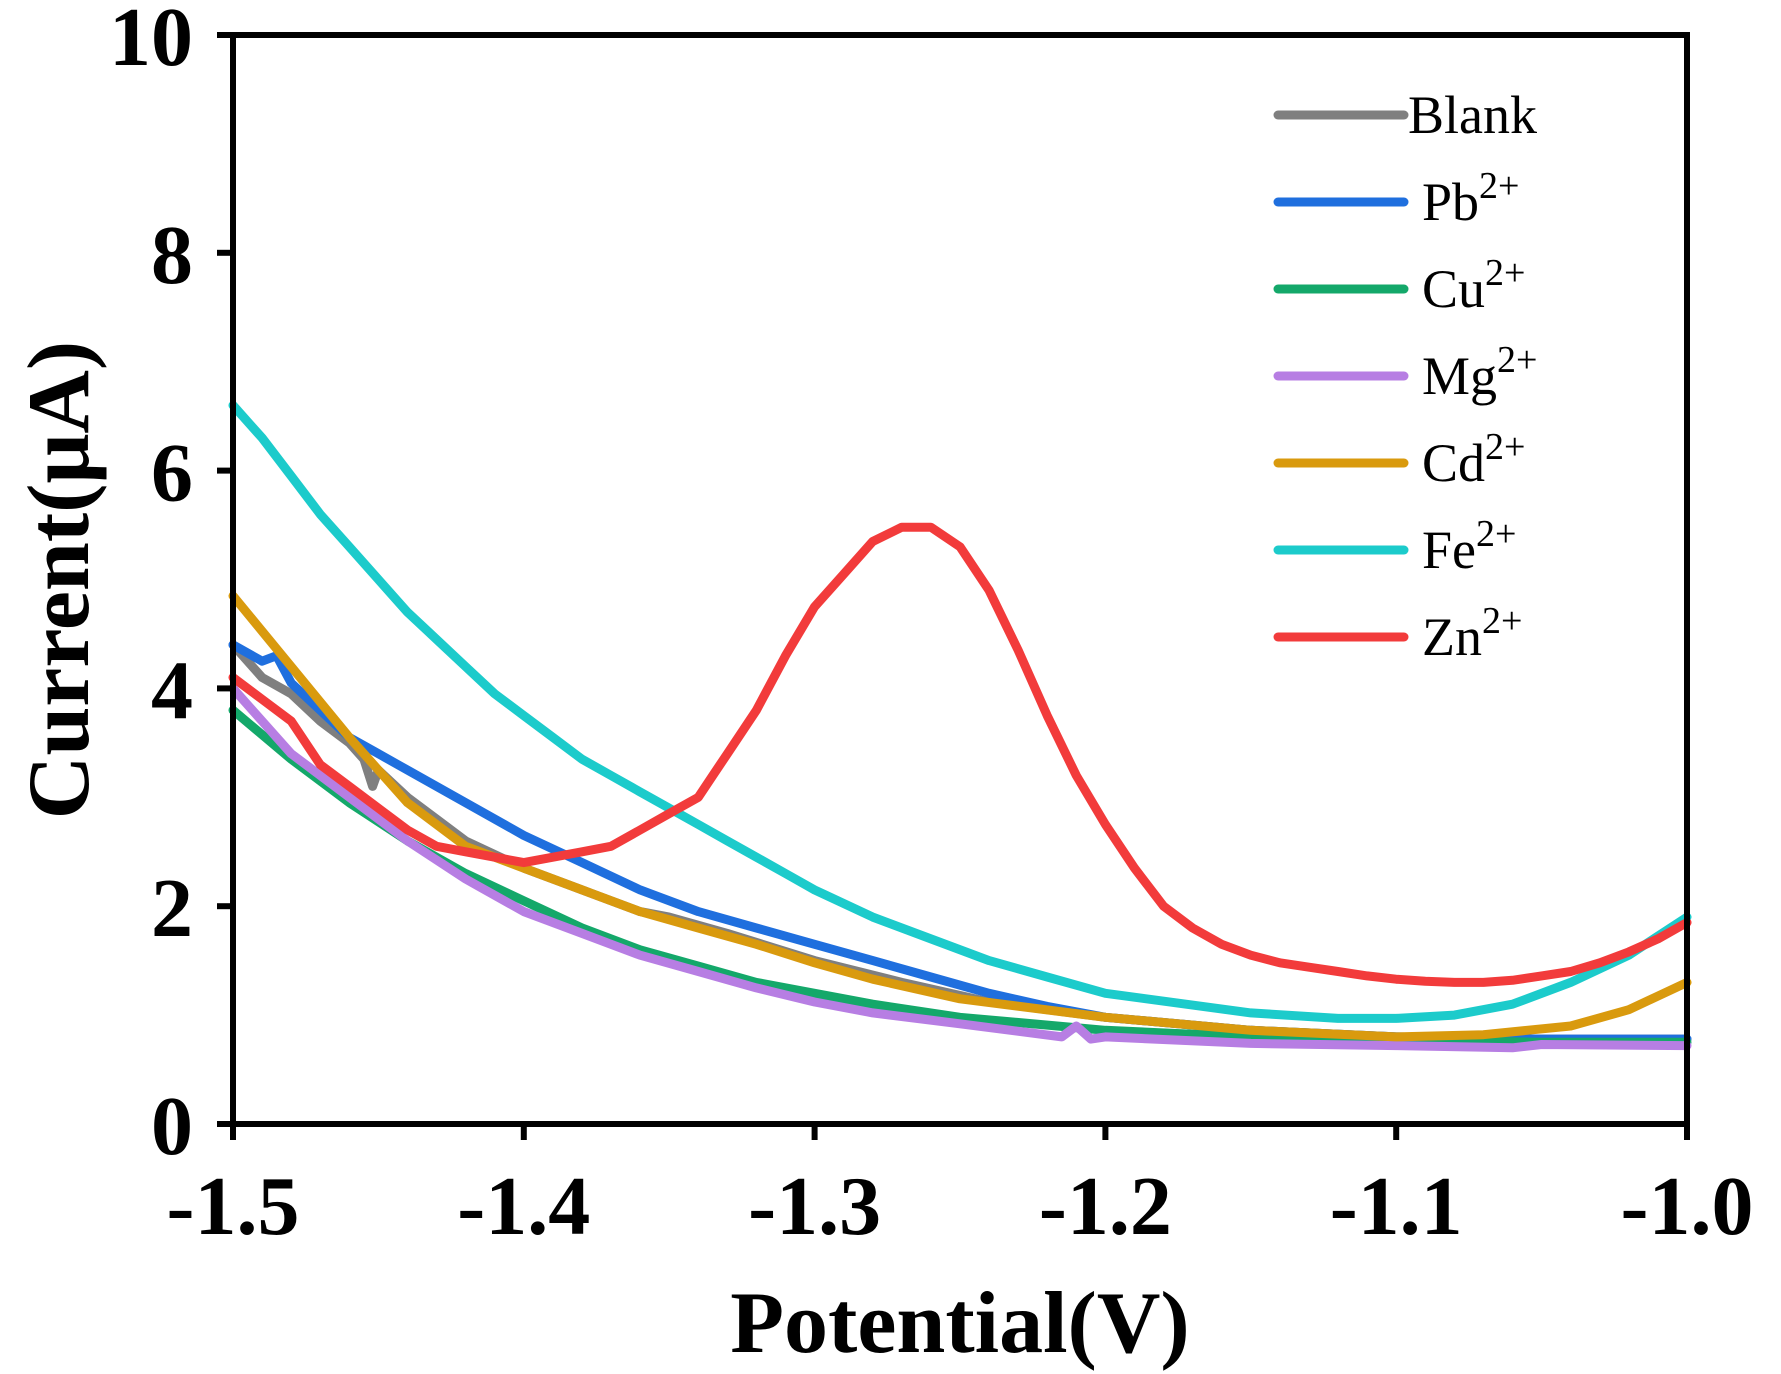 The height and width of the screenshot is (1374, 1781). I want to click on legend-label-zn: Zn2+, so click(1472, 633).